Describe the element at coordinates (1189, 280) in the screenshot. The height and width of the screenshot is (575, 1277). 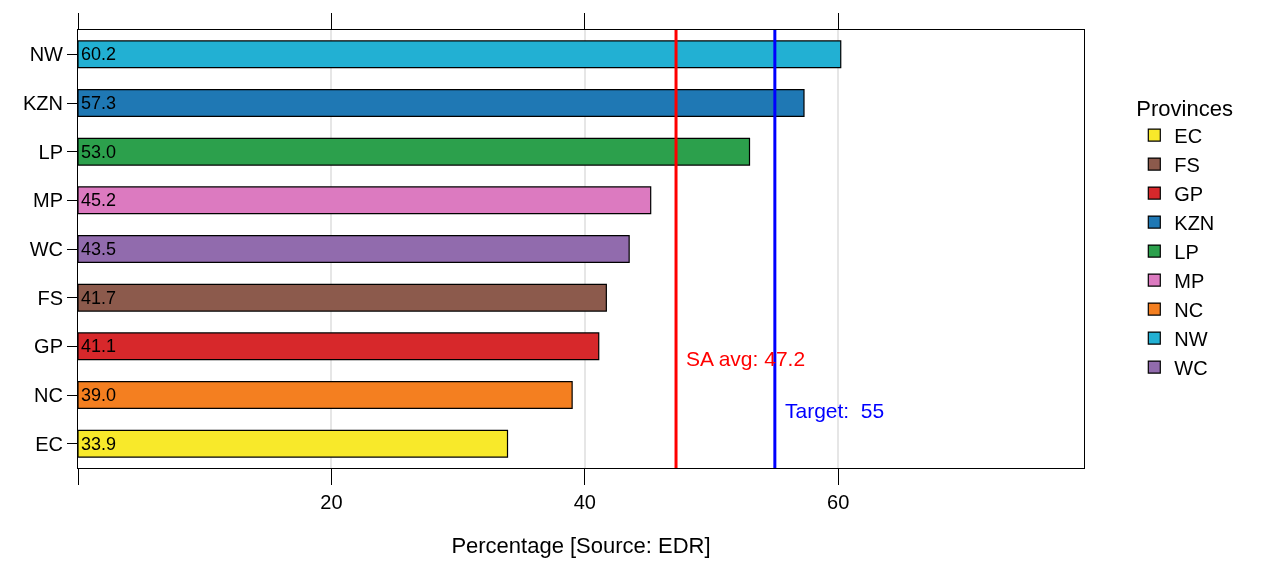
I see `legend-label: MP` at that location.